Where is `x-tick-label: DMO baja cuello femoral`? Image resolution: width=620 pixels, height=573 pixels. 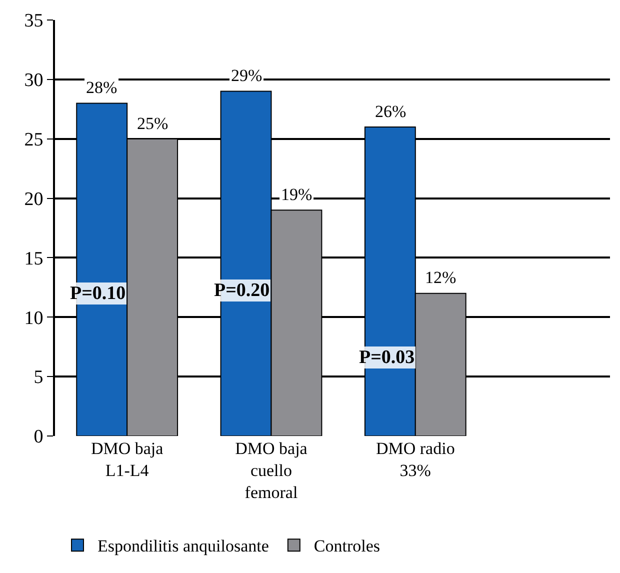 x-tick-label: DMO baja cuello femoral is located at coordinates (271, 470).